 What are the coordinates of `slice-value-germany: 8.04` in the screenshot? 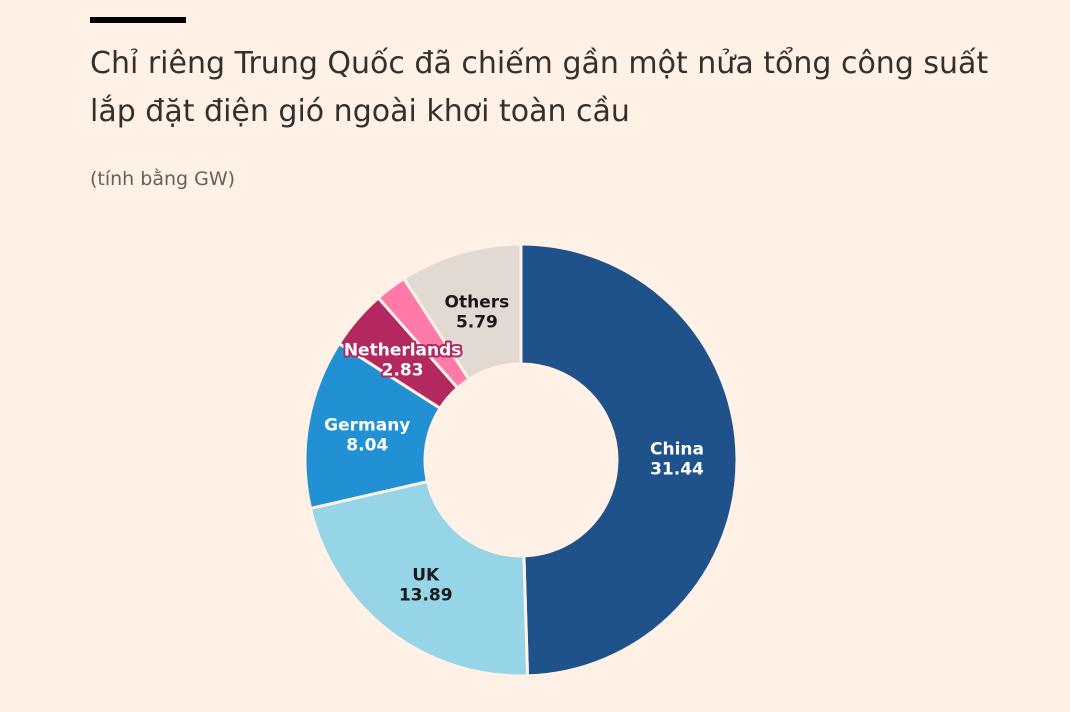 It's located at (367, 445).